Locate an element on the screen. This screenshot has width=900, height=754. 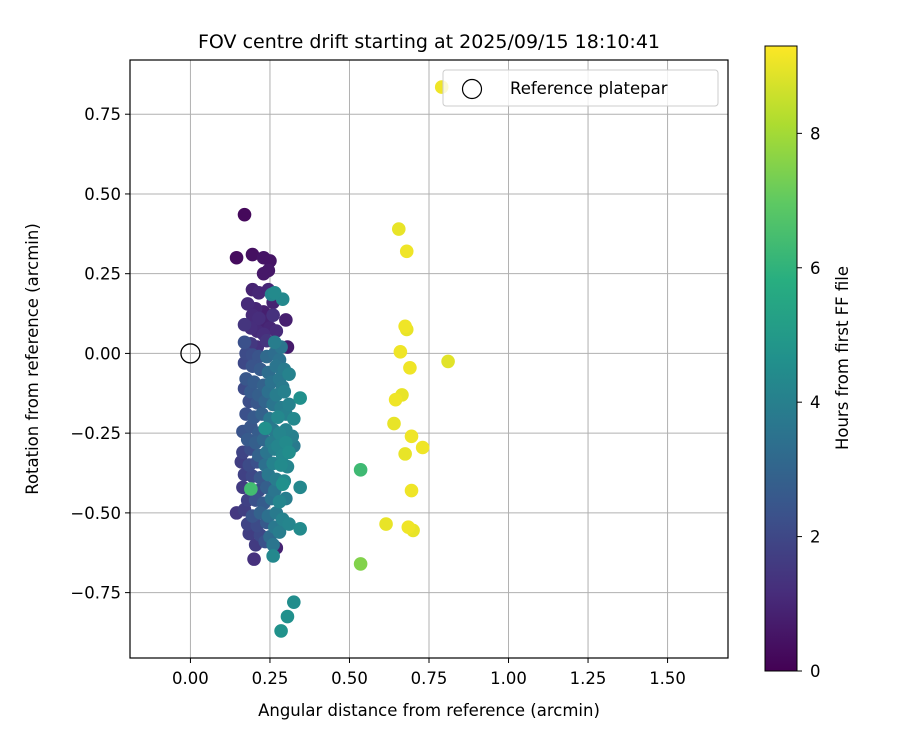
x-axis-ticks: 0.00 0.25 0.50 0.75 1.00 1.25 1.50 is located at coordinates (429, 673).